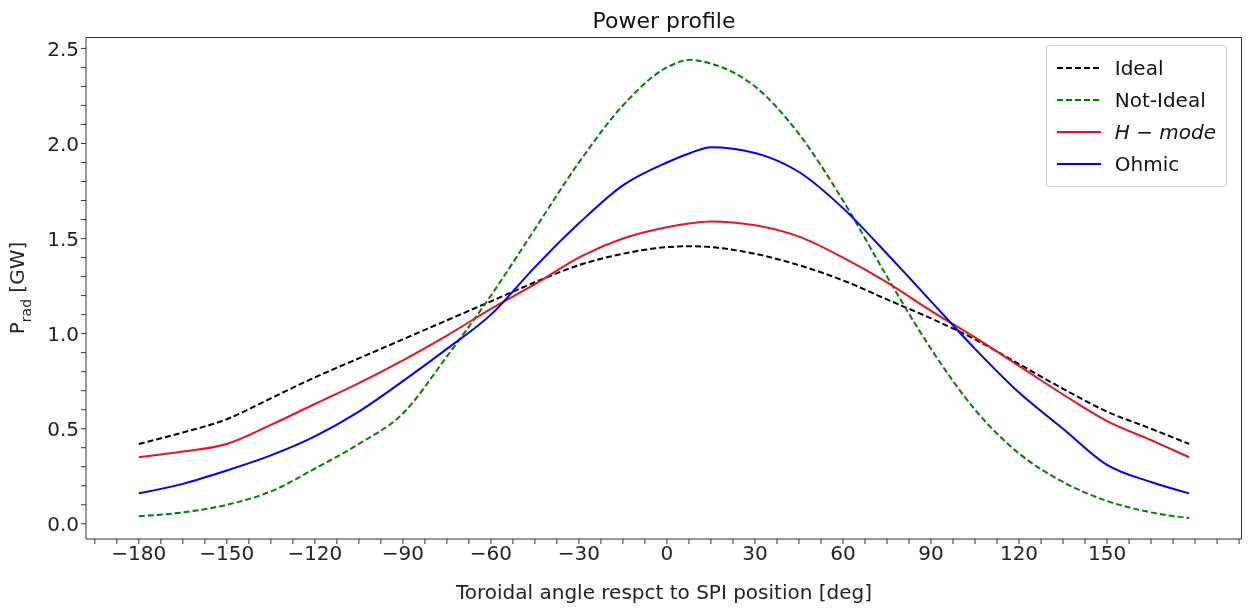  What do you see at coordinates (931, 553) in the screenshot?
I see `x-tick-label: 90` at bounding box center [931, 553].